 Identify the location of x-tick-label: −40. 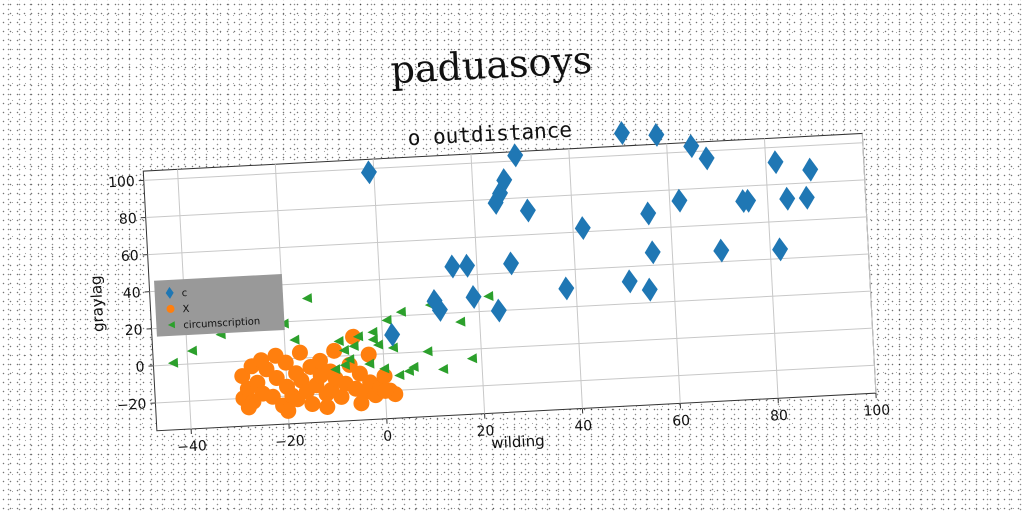
(192, 447).